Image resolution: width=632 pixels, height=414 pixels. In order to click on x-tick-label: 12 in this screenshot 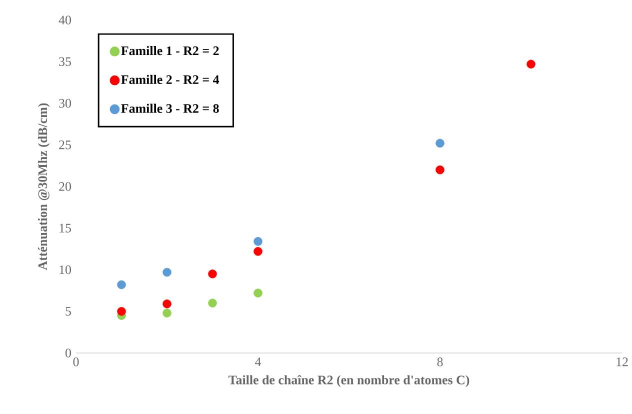, I will do `click(622, 362)`.